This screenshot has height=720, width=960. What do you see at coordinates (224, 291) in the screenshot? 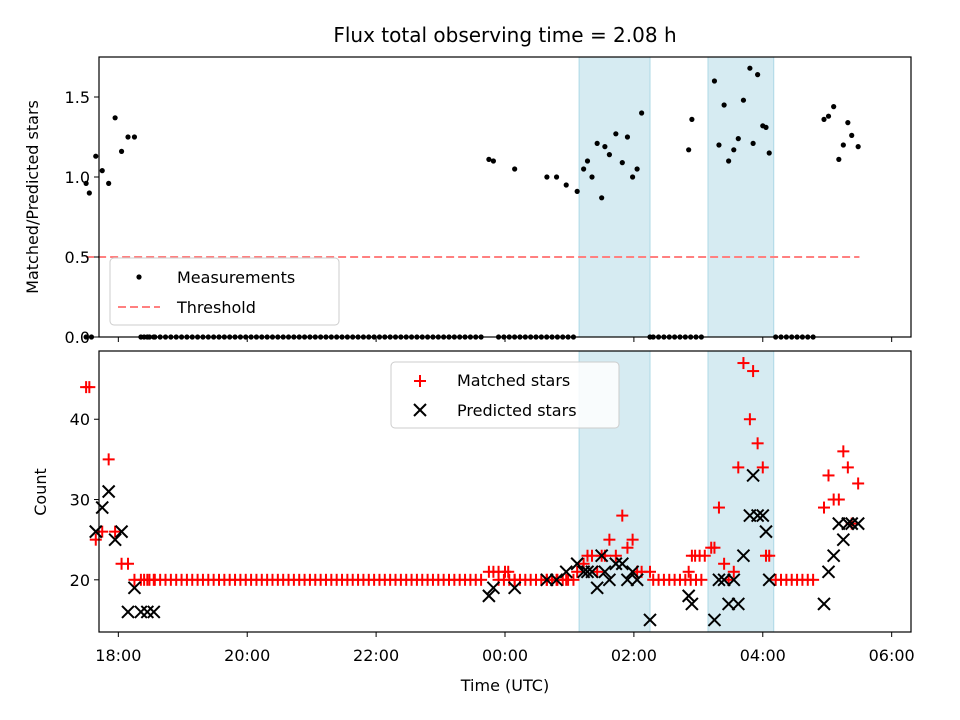
I see `ratio-legend-box` at bounding box center [224, 291].